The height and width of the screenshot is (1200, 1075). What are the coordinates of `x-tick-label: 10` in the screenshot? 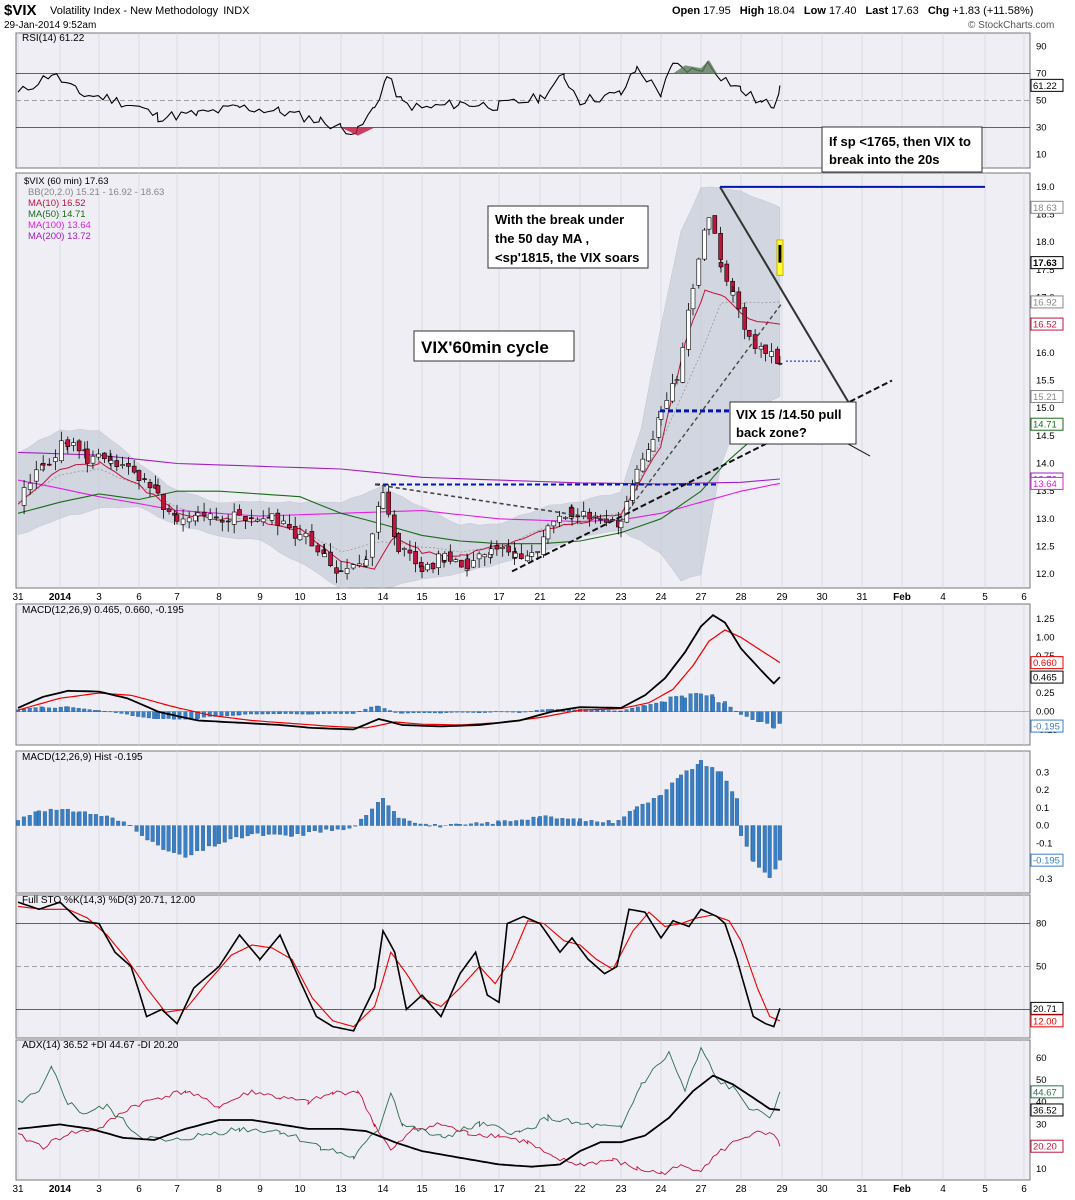 It's located at (300, 1189).